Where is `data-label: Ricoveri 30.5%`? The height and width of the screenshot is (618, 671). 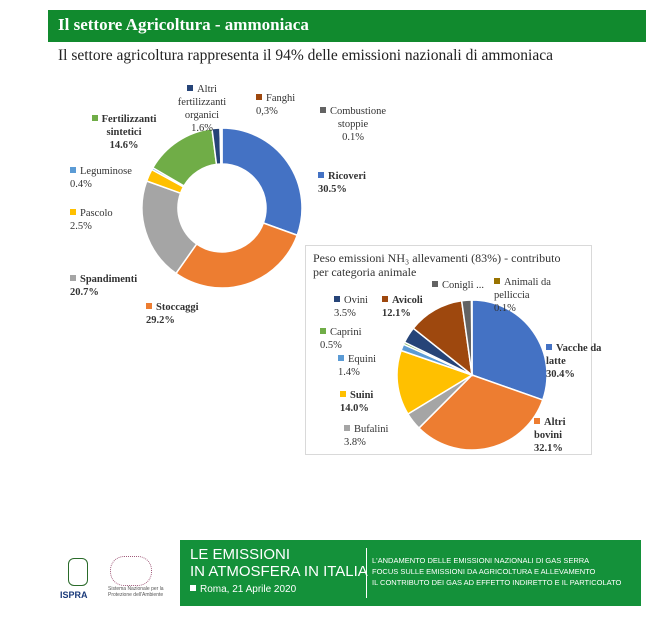
data-label: Ricoveri 30.5% is located at coordinates (348, 183).